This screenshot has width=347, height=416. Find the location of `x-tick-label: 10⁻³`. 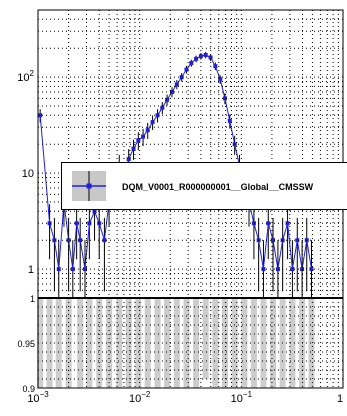

x-tick-label: 10⁻³ is located at coordinates (38, 397).